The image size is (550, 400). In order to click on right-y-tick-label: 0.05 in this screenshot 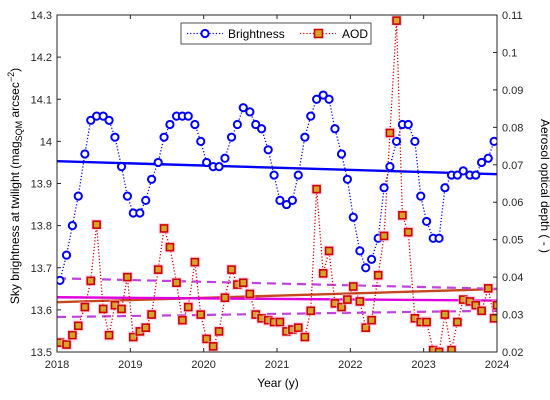, I will do `click(512, 241)`.